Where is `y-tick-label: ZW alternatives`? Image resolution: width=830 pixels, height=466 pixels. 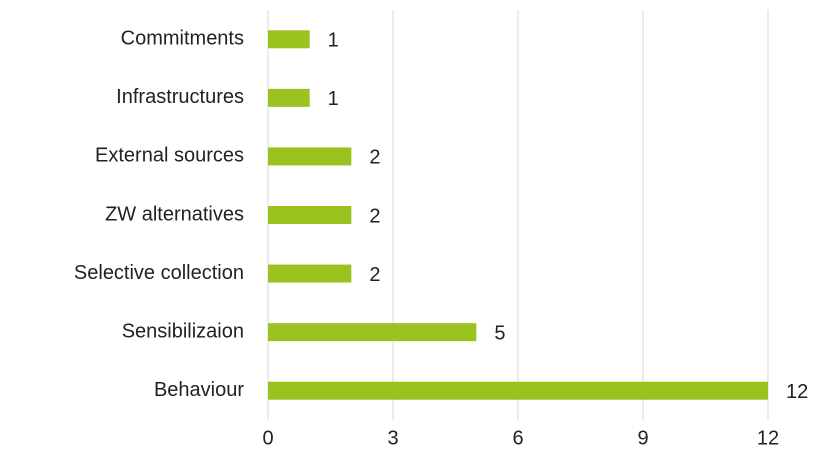
y-tick-label: ZW alternatives is located at coordinates (174, 214).